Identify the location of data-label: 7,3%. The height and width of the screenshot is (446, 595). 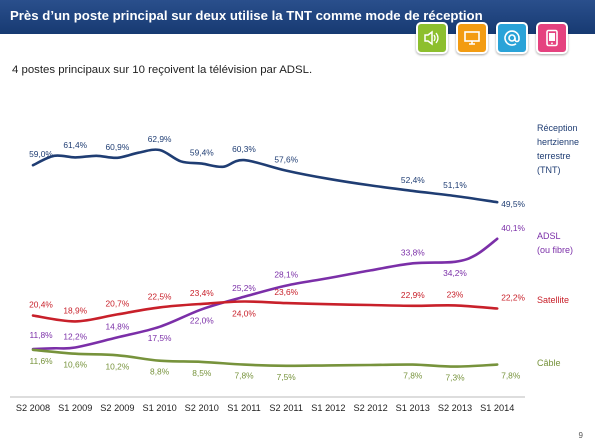
(455, 378).